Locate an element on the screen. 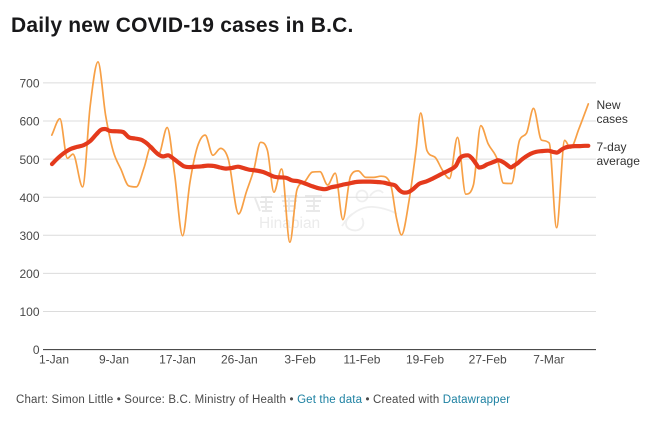  svg-text: 100 is located at coordinates (29, 312).